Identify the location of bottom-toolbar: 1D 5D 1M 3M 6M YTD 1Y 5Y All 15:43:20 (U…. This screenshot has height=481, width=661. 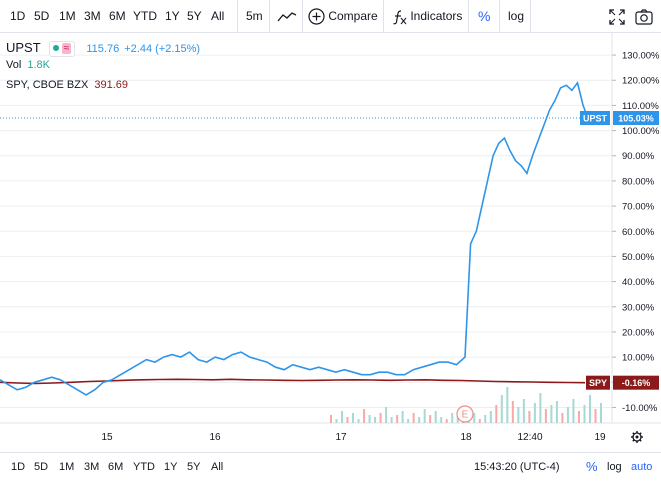
(330, 466).